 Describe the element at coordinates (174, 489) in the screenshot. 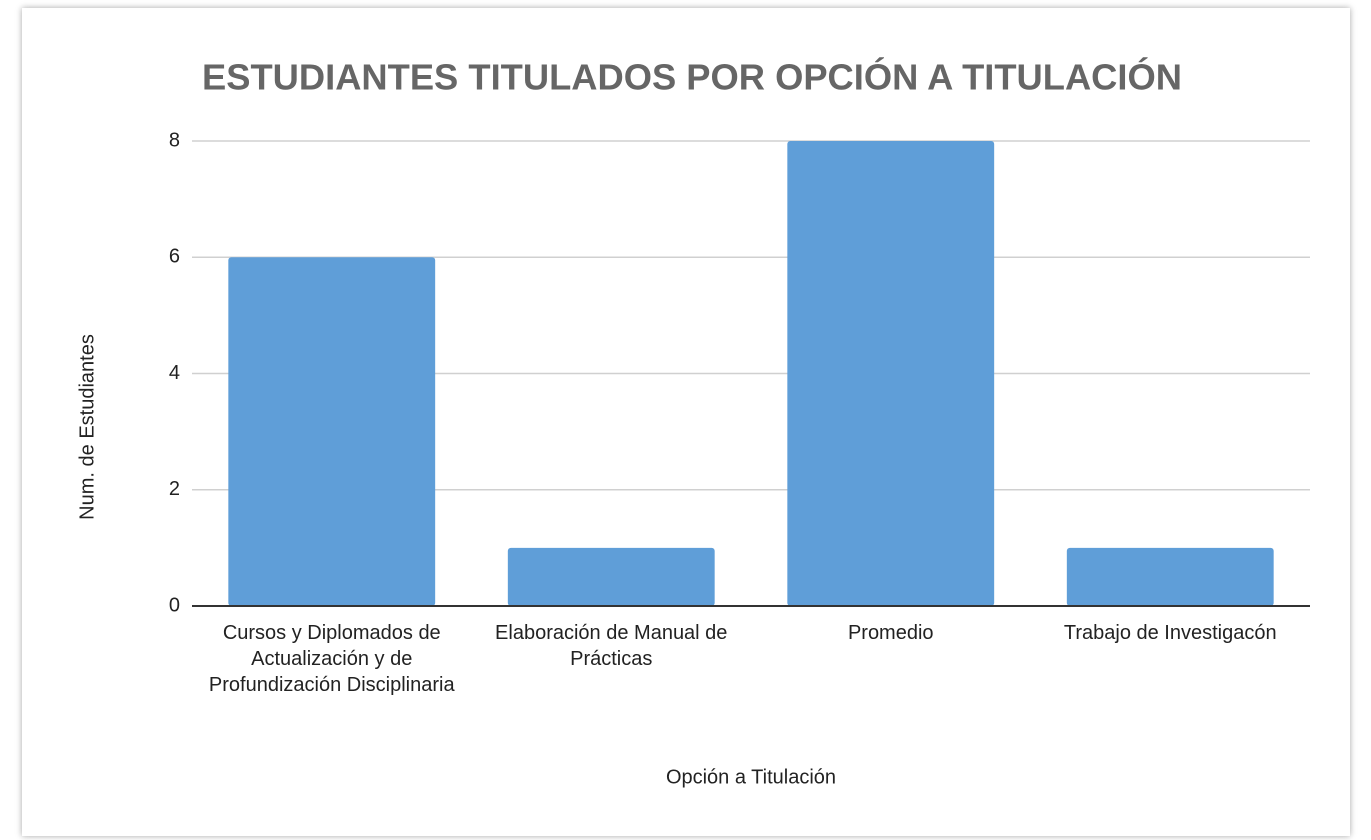

I see `y-tick-label: 2` at that location.